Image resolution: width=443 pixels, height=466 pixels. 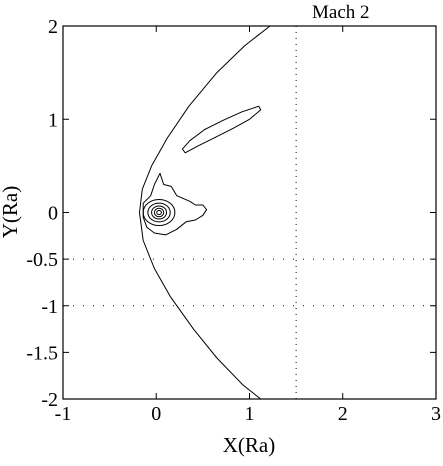 What do you see at coordinates (341, 12) in the screenshot?
I see `chart-title: Mach 2` at bounding box center [341, 12].